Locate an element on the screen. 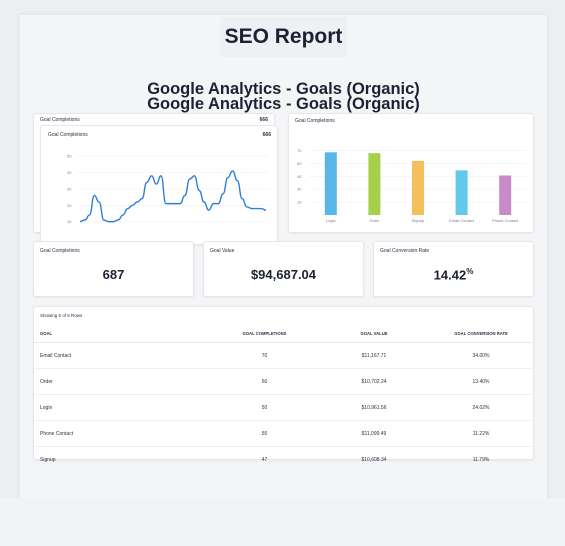  kpi-value: $94,687.04 is located at coordinates (283, 274).